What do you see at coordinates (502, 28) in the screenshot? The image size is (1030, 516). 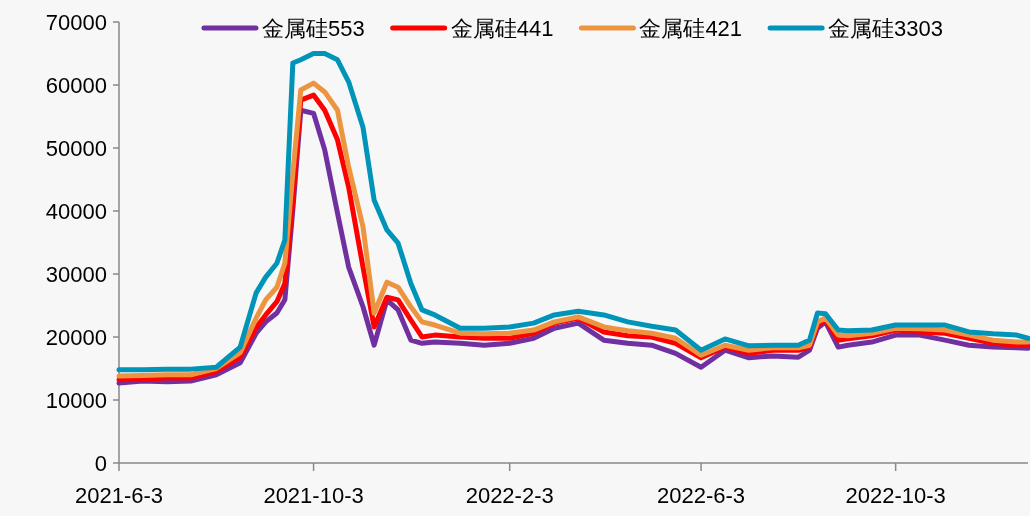 I see `legend-label: 金属硅441` at bounding box center [502, 28].